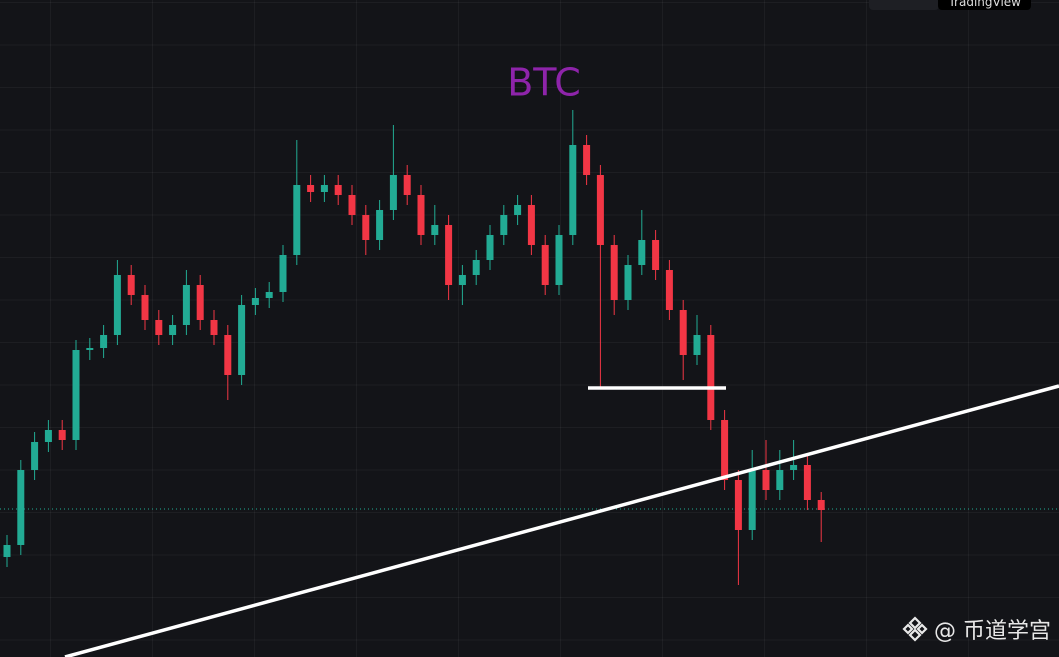  I want to click on watermark: @ 币道学宫, so click(976, 629).